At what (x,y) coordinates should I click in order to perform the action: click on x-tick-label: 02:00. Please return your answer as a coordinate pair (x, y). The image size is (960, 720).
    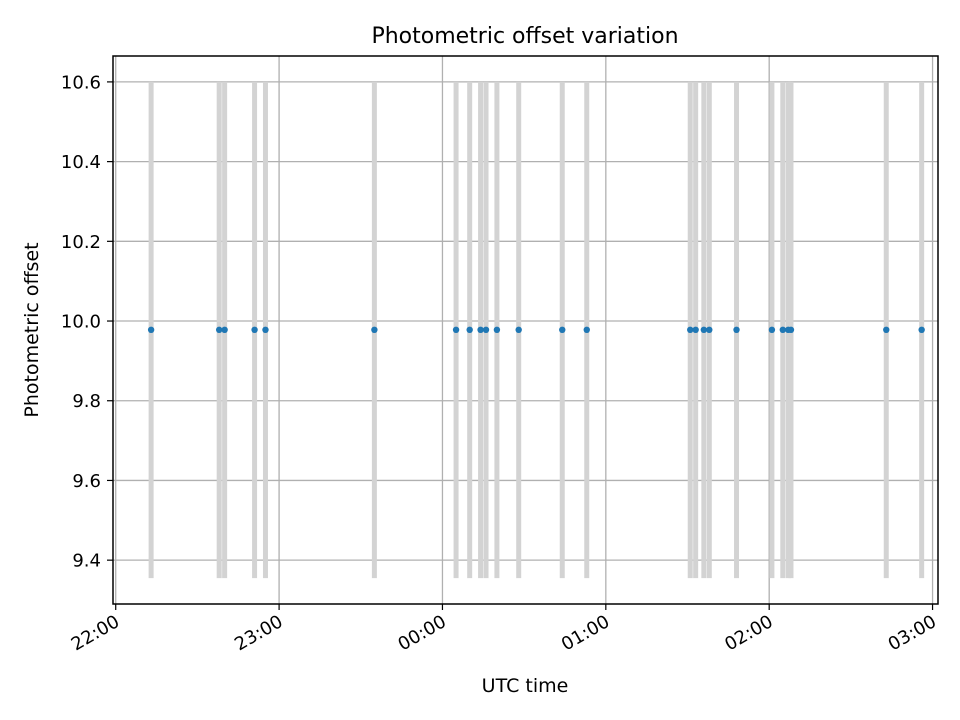
    Looking at the image, I should click on (748, 633).